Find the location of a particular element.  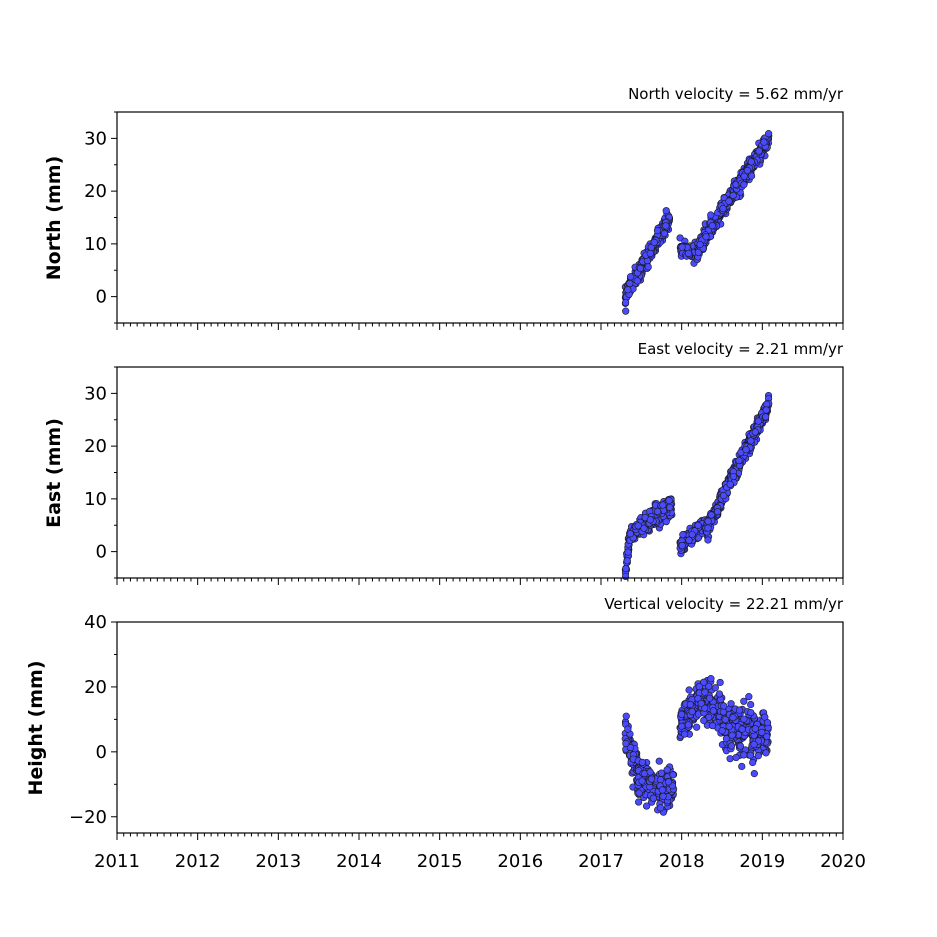

east-panel-points is located at coordinates (697, 486).